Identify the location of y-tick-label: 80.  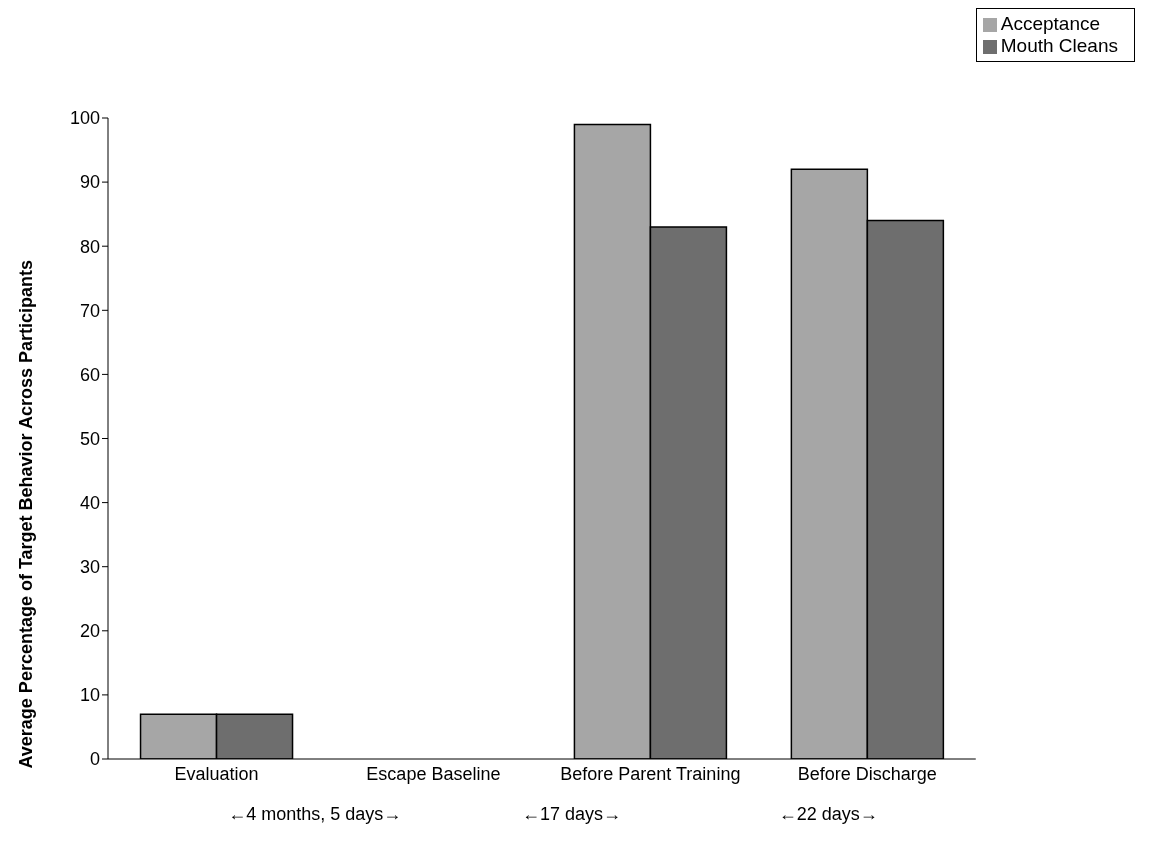
(89, 246).